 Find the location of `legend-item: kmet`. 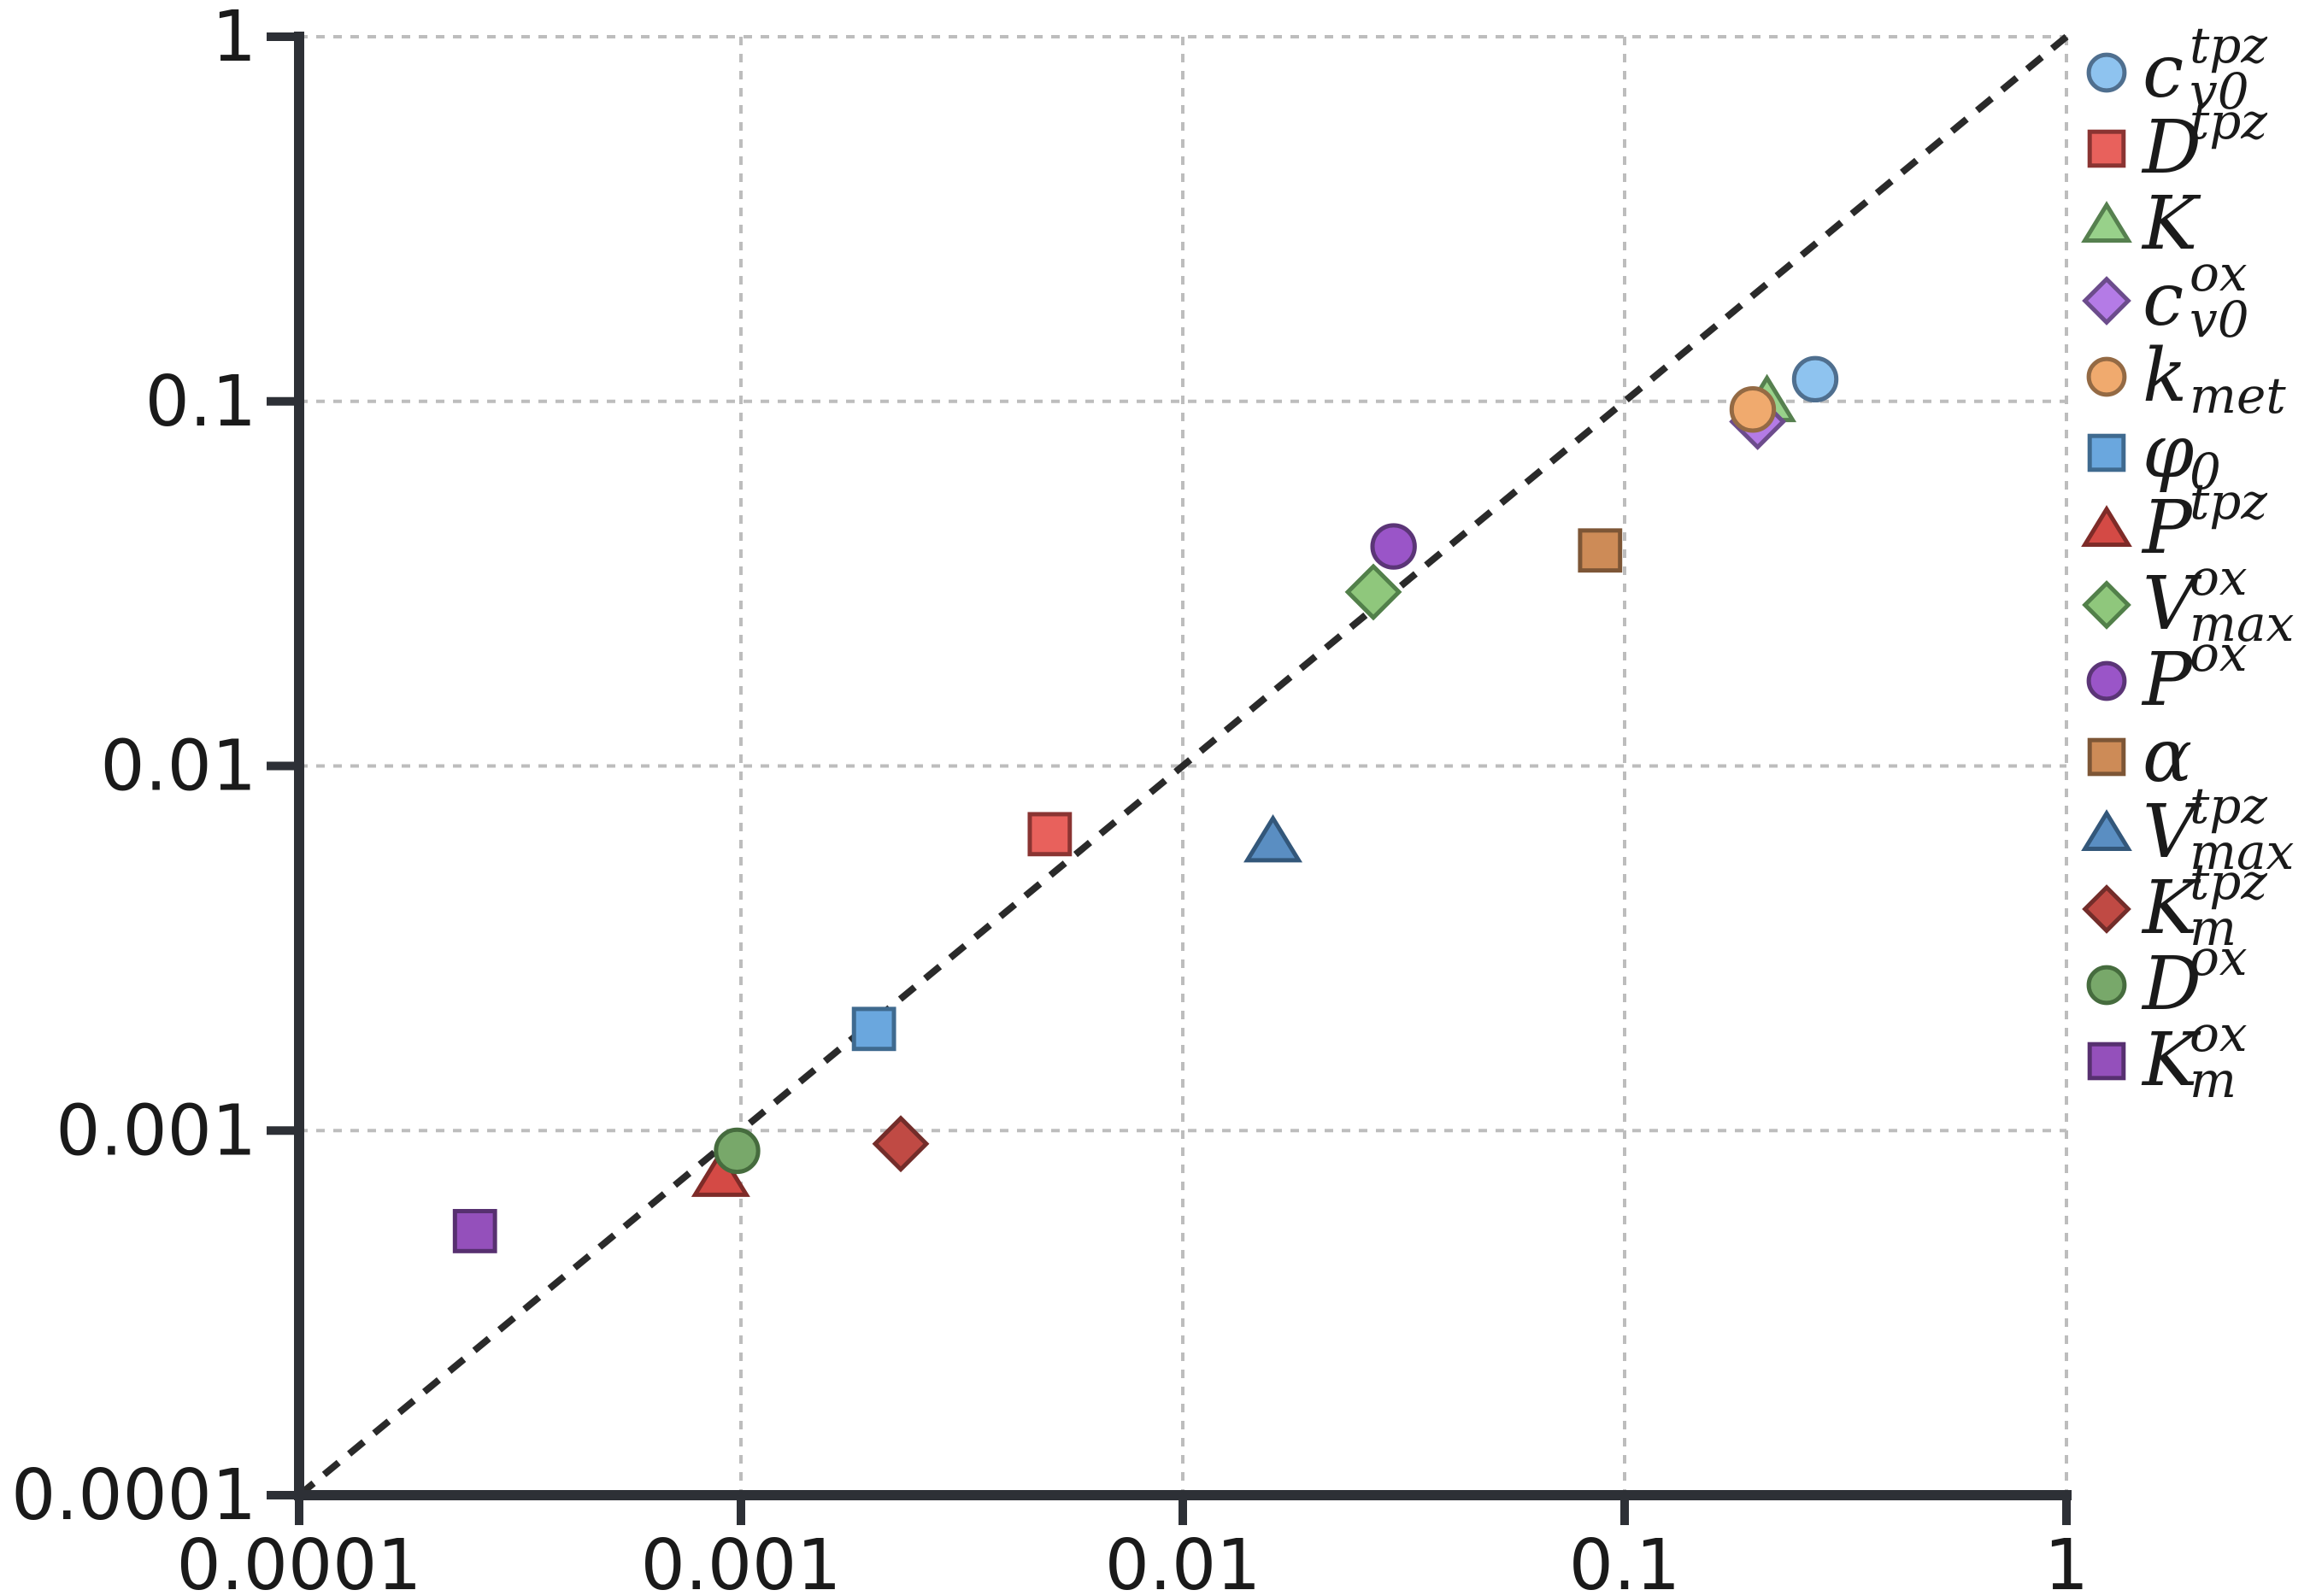

legend-item: kmet is located at coordinates (2186, 379).